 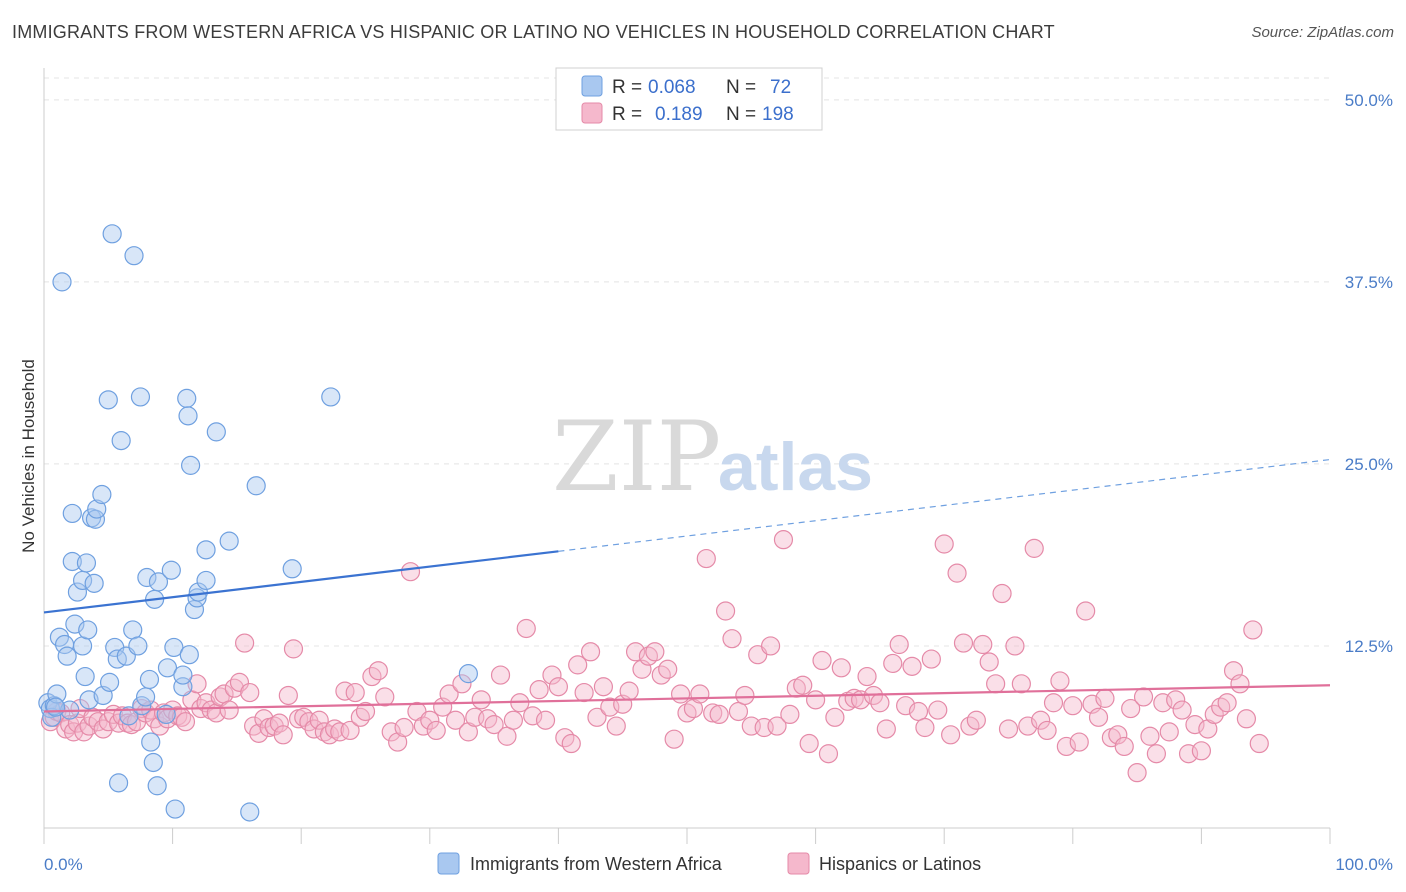 What do you see at coordinates (798, 863) in the screenshot?
I see `bottom-legend-swatch-pink` at bounding box center [798, 863].